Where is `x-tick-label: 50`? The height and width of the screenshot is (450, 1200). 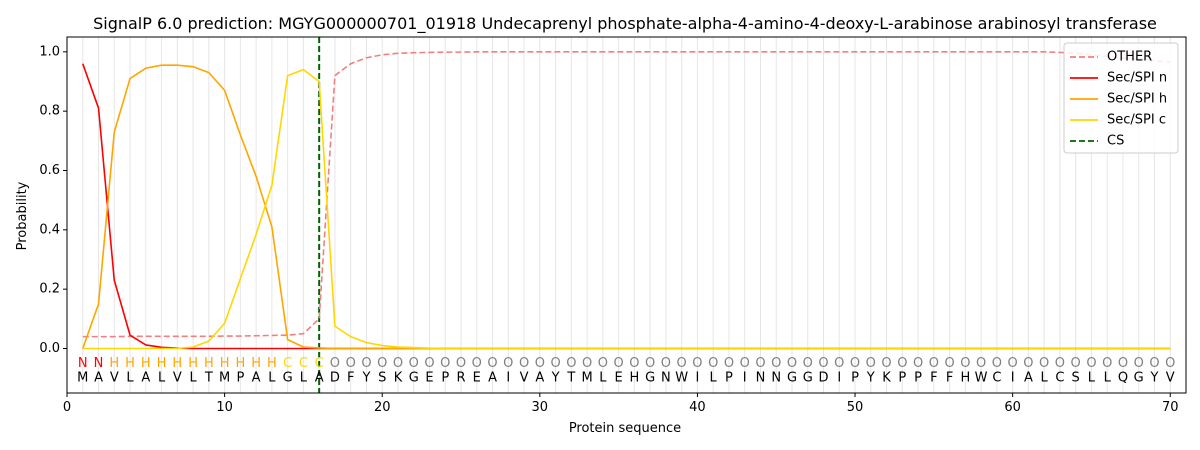 x-tick-label: 50 is located at coordinates (855, 407).